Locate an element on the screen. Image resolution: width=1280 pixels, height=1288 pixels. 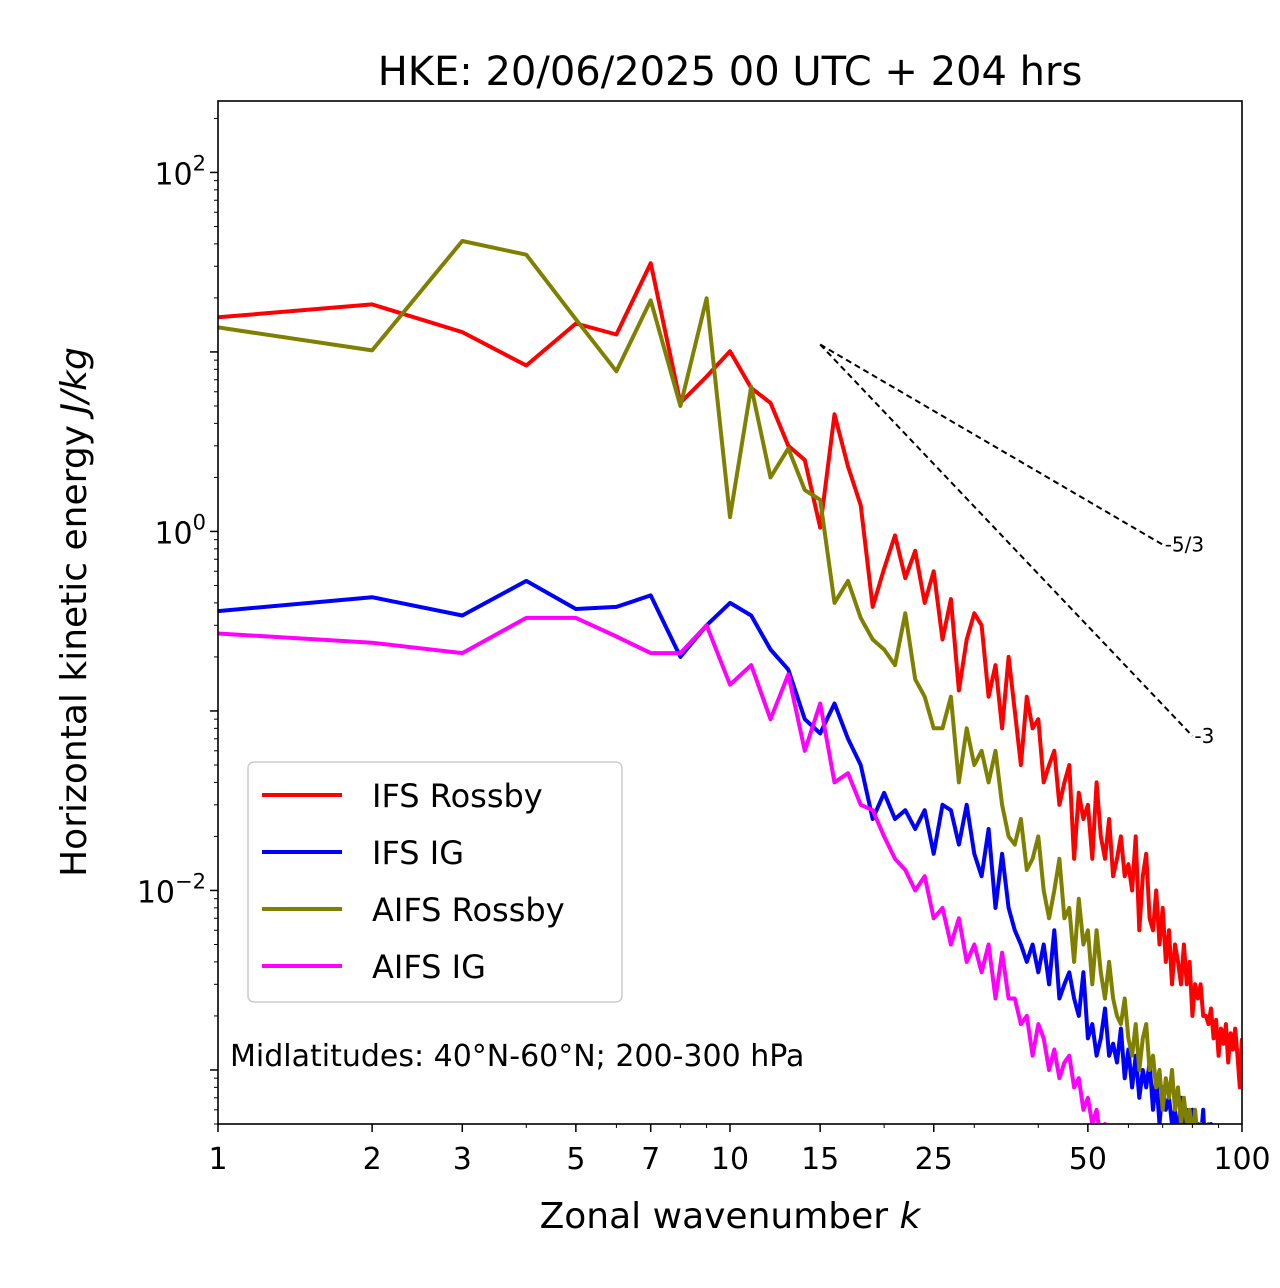
x-tick-label: 7 is located at coordinates (650, 1159).